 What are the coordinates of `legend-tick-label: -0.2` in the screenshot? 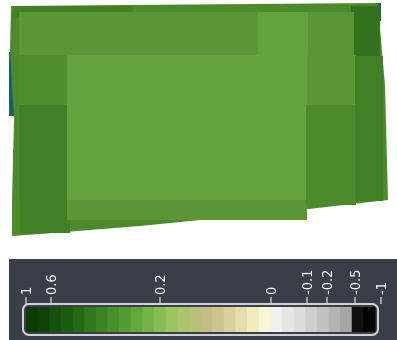 It's located at (328, 282).